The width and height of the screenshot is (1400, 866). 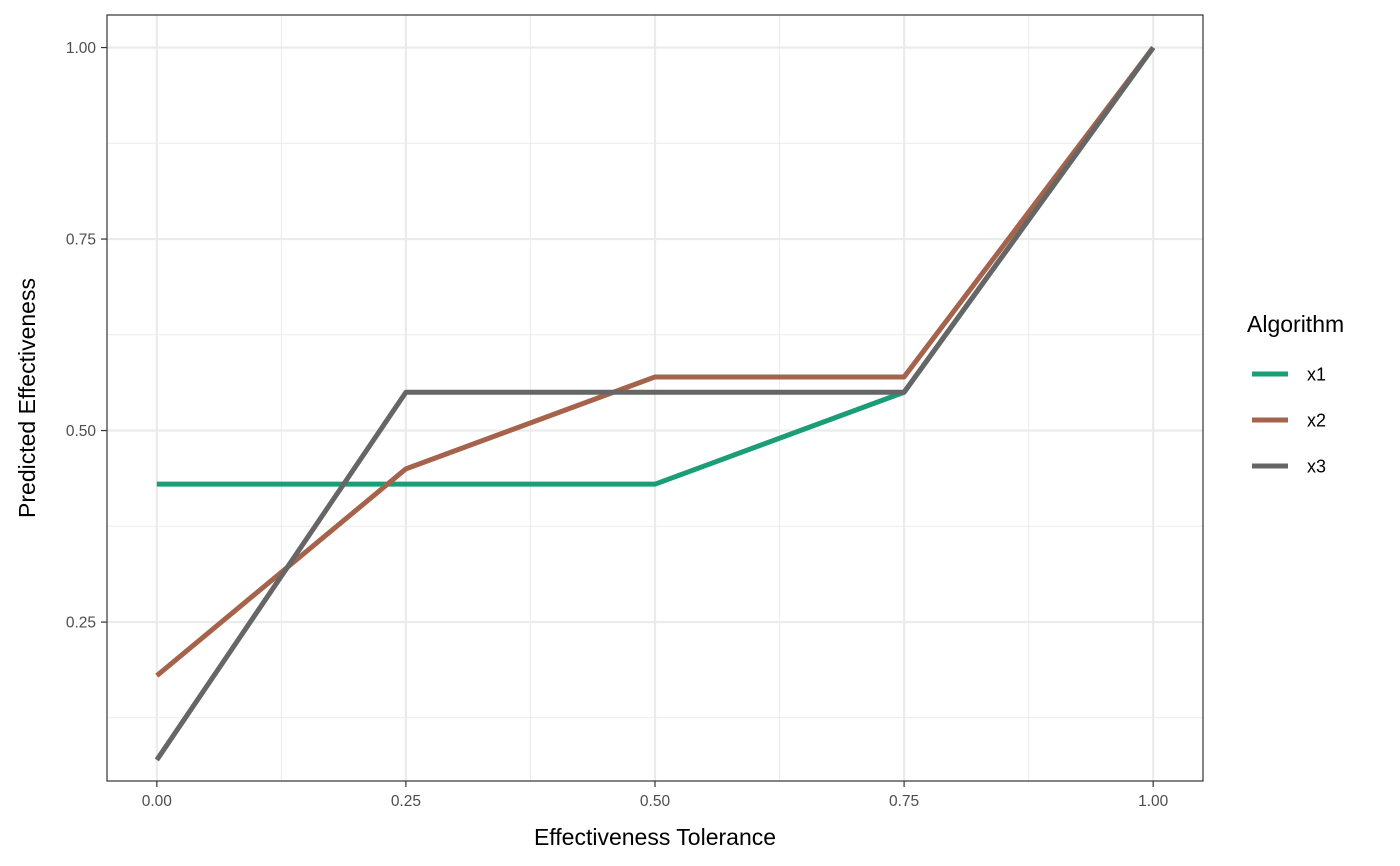 I want to click on y-tick-label: 0.75, so click(x=81, y=240).